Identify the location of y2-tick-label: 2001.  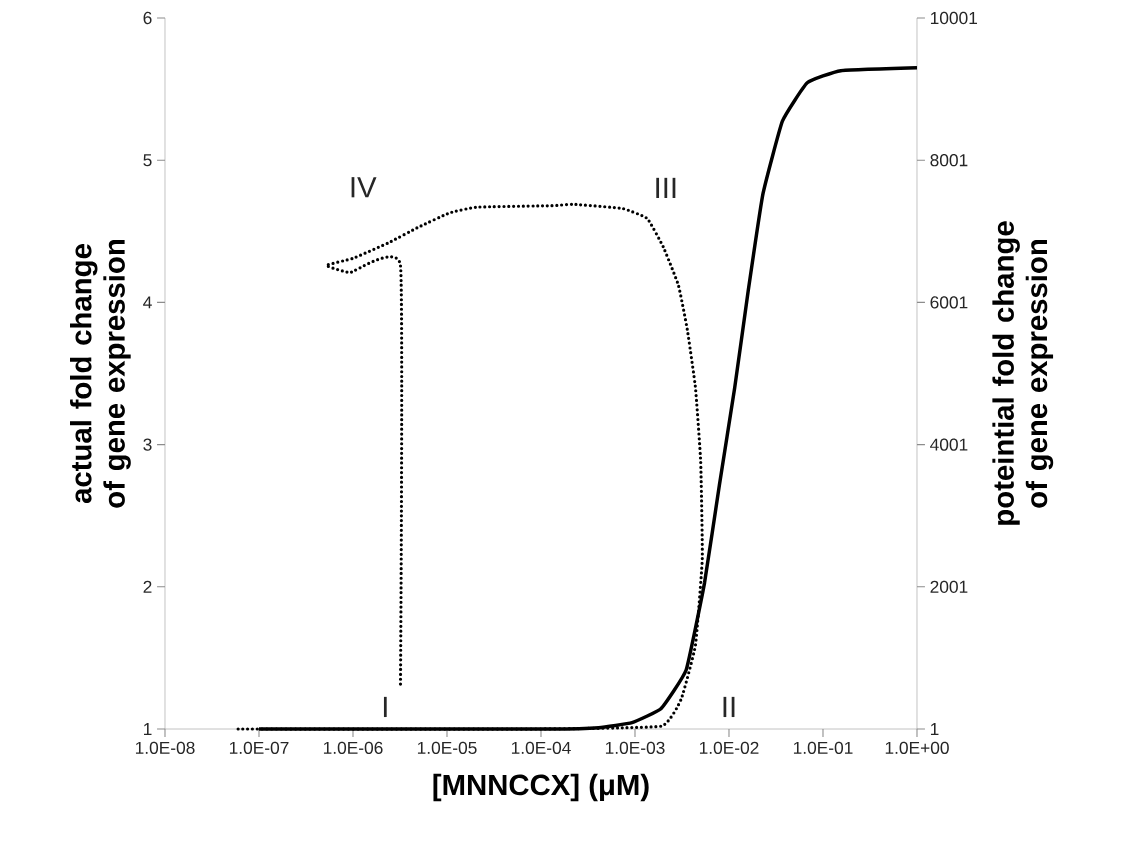
(949, 586).